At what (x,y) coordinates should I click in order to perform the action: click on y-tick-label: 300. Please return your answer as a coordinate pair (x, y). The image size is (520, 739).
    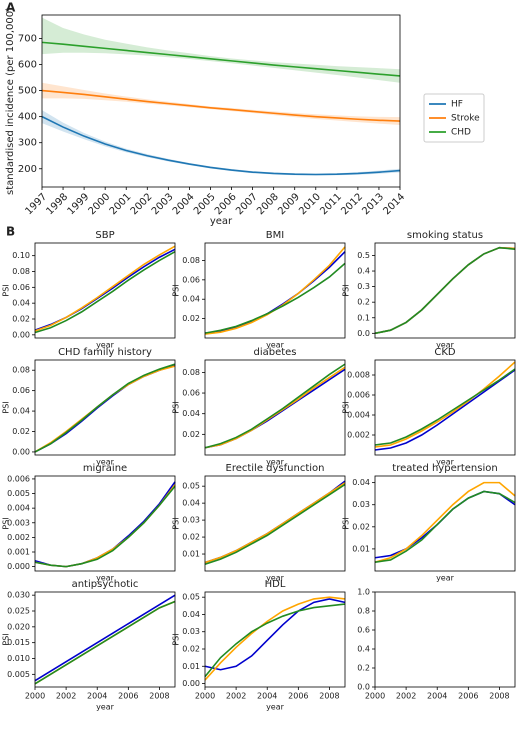
    Looking at the image, I should click on (27, 143).